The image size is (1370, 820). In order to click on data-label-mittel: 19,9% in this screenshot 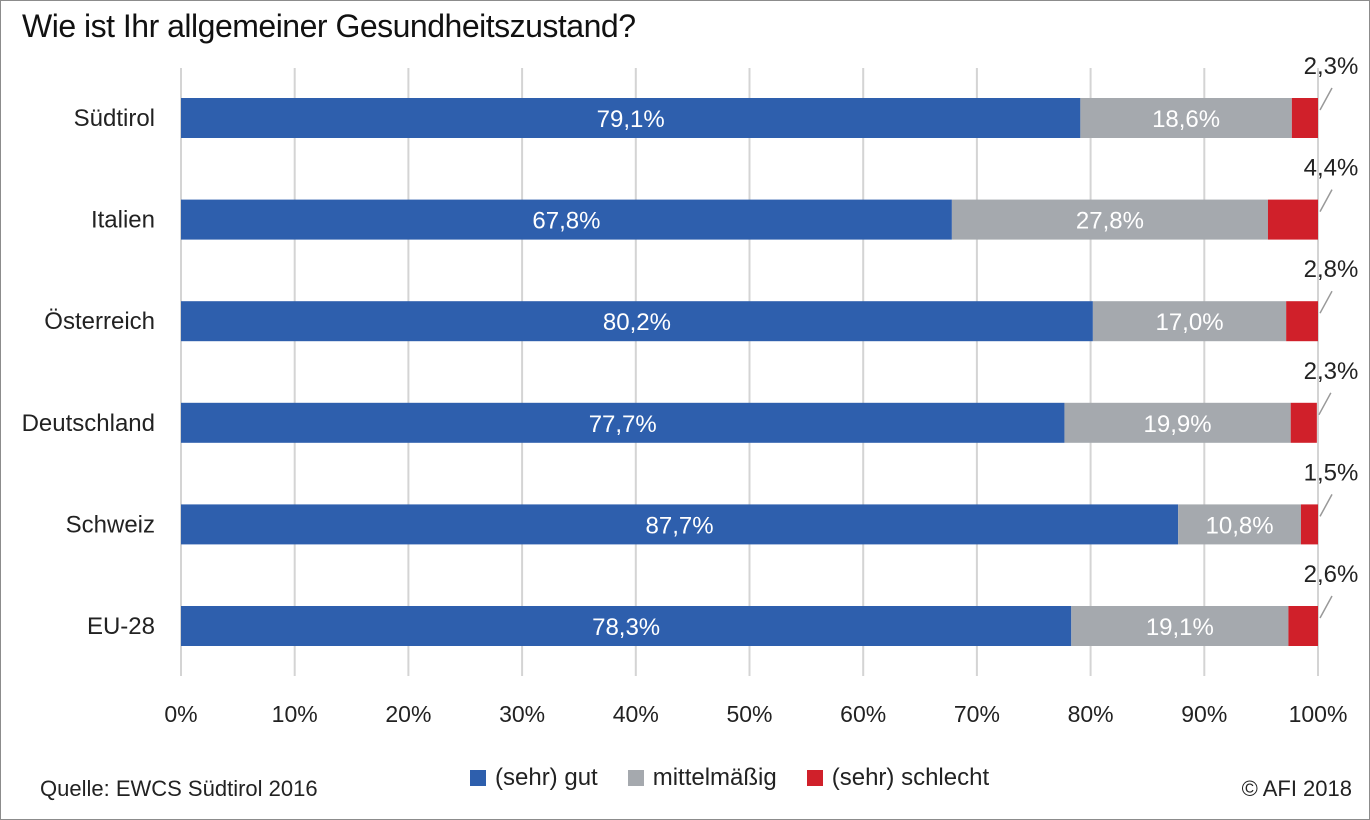, I will do `click(1178, 424)`.